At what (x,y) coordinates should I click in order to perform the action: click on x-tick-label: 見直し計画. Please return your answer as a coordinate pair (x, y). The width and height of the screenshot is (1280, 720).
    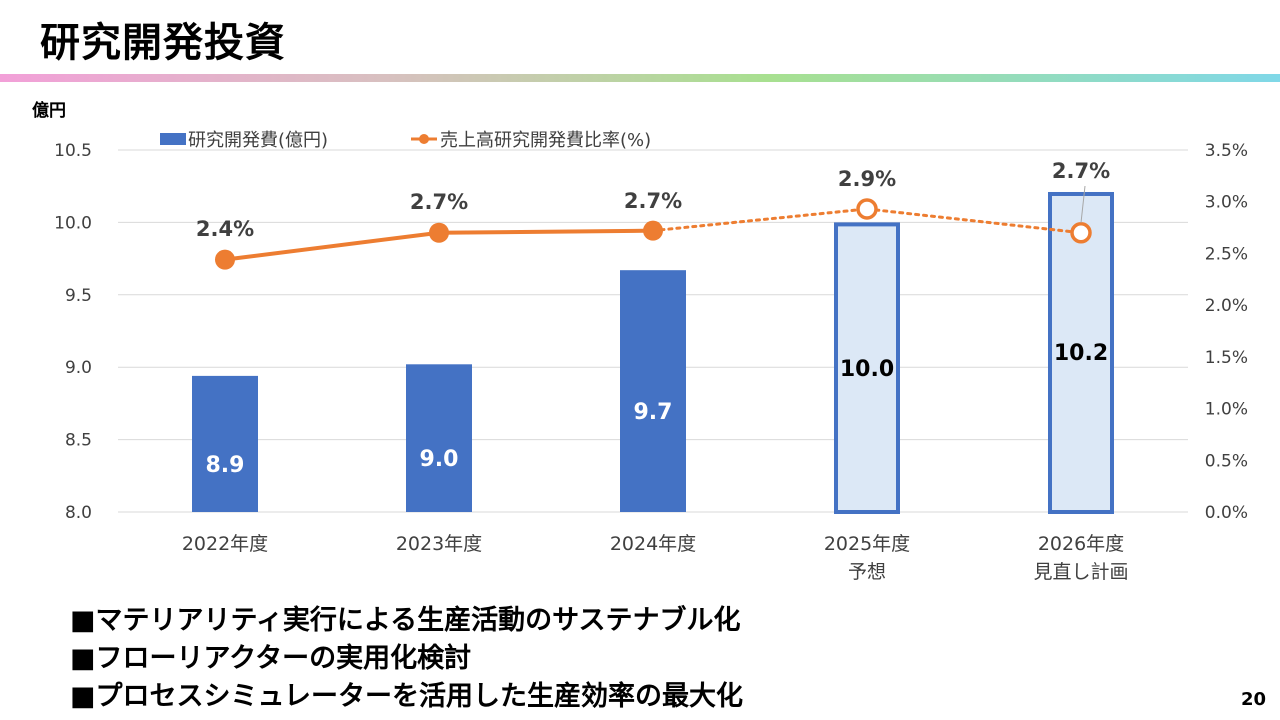
    Looking at the image, I should click on (1080, 572).